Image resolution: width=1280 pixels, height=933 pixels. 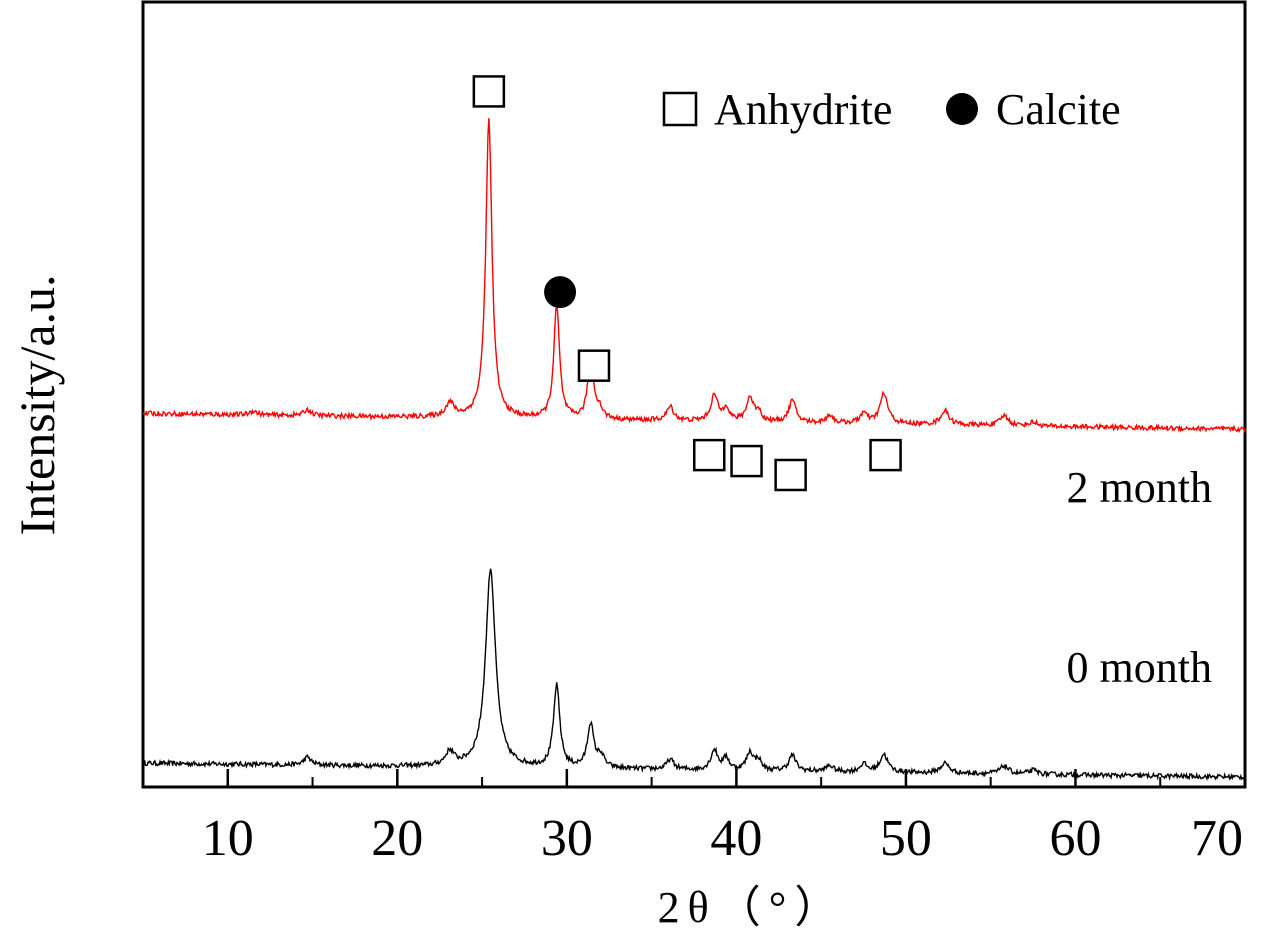 What do you see at coordinates (803, 109) in the screenshot?
I see `legend-anhydrite-label: Anhydrite` at bounding box center [803, 109].